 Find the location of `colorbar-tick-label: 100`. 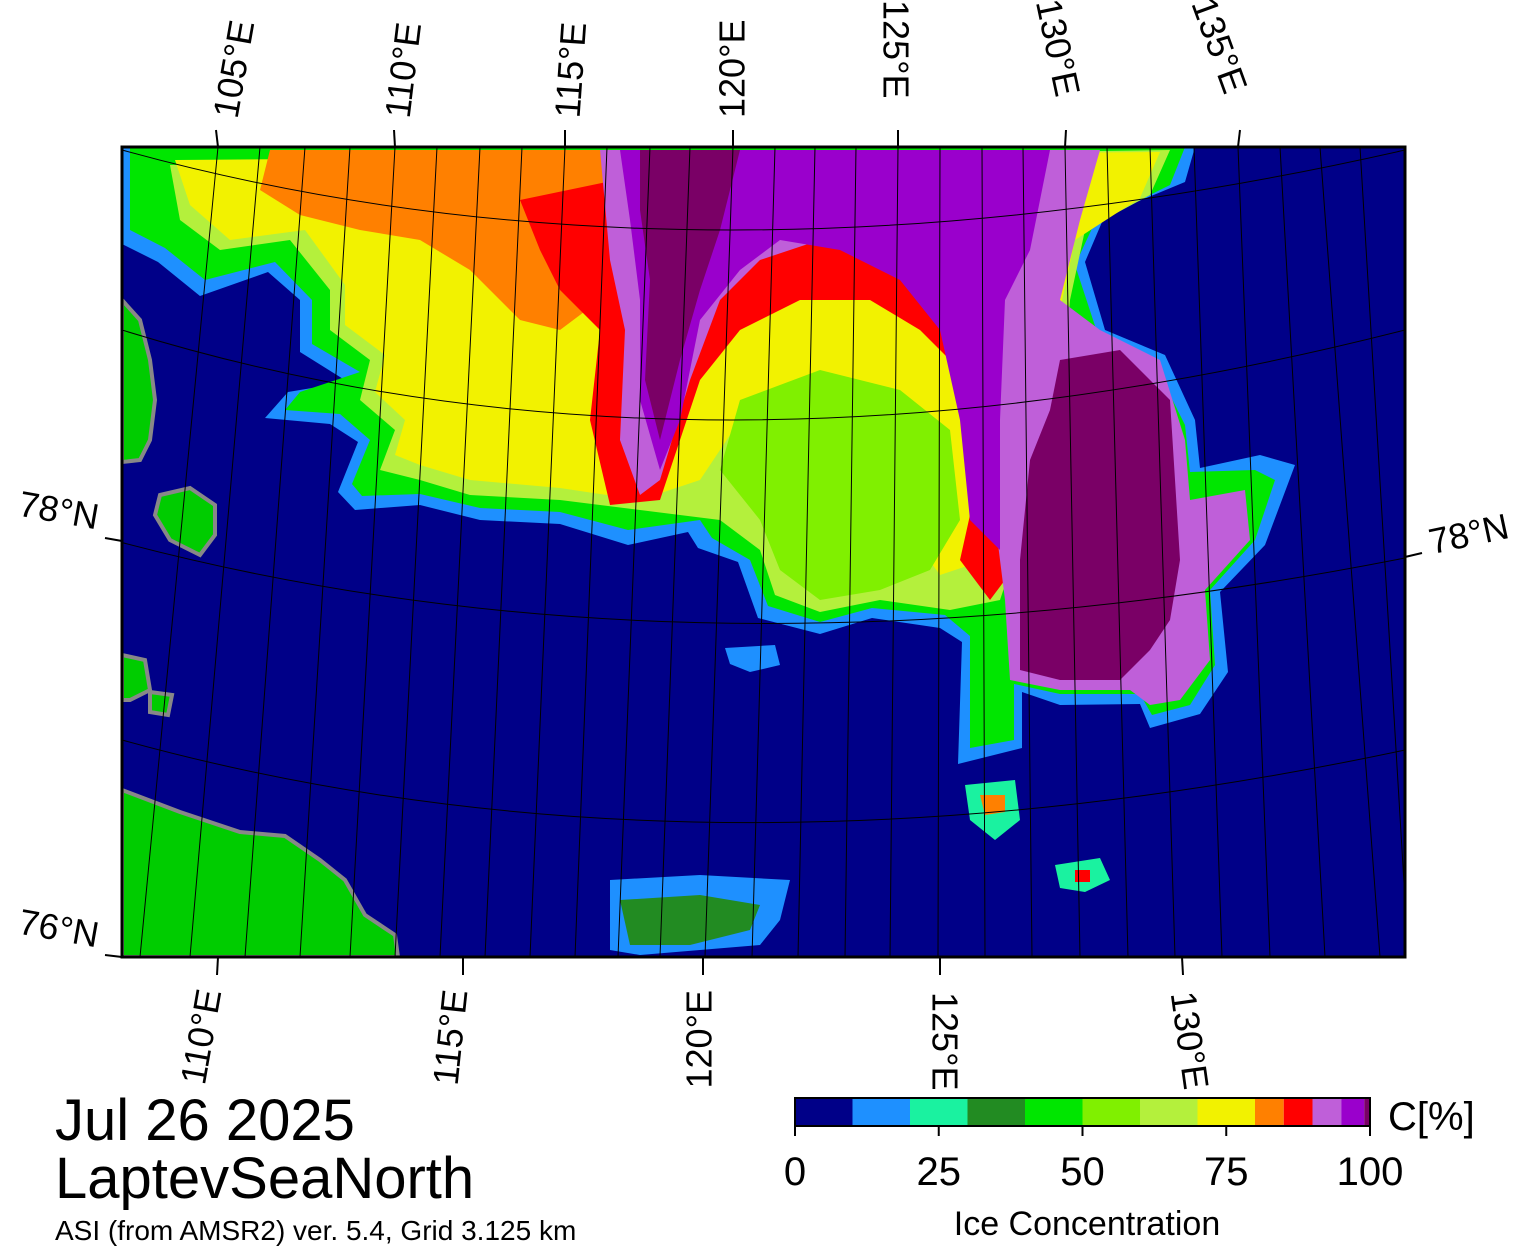

colorbar-tick-label: 100 is located at coordinates (1370, 1172).